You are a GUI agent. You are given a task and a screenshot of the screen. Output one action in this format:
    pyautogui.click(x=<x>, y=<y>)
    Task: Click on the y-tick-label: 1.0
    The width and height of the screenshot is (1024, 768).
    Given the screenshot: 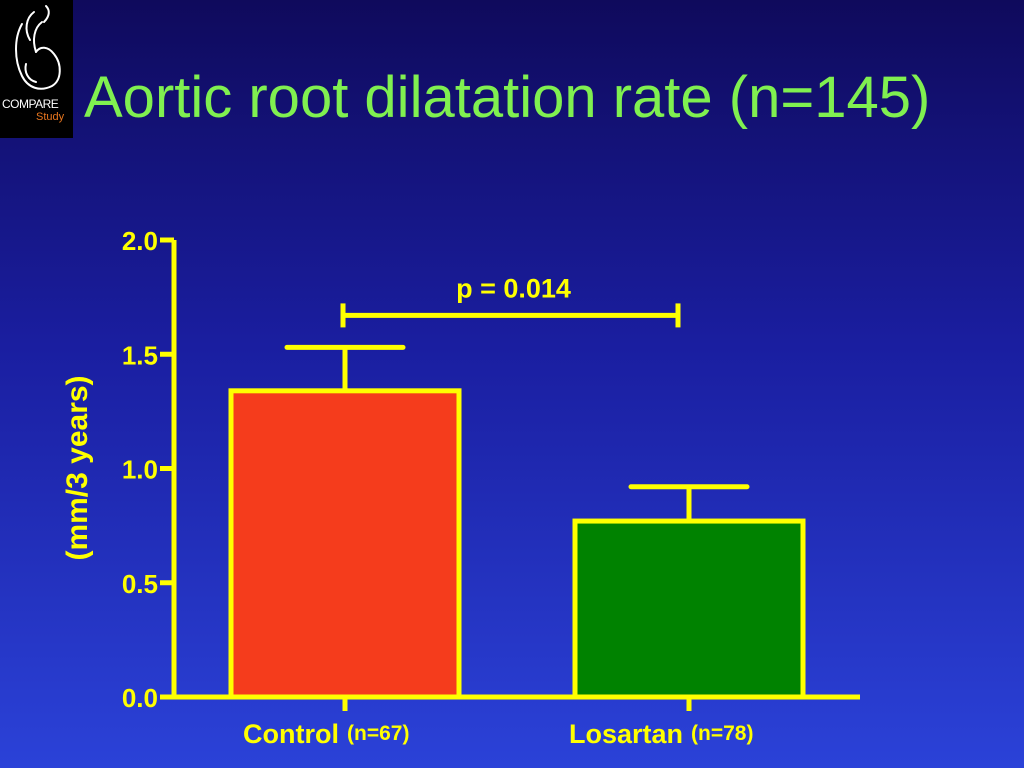 What is the action you would take?
    pyautogui.click(x=140, y=470)
    